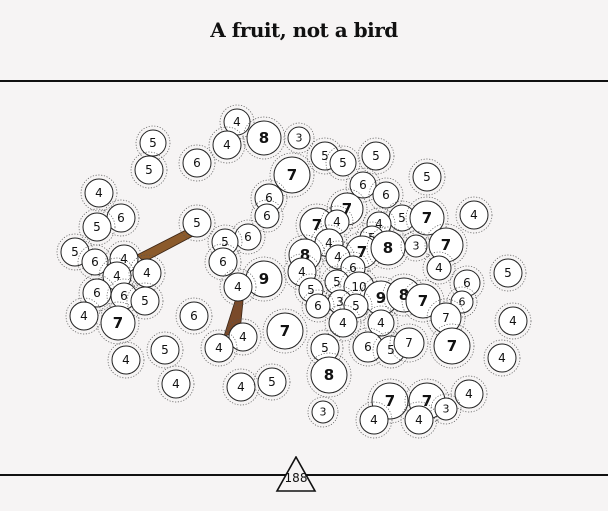  Describe the element at coordinates (381, 298) in the screenshot. I see `dot-number: 9` at that location.